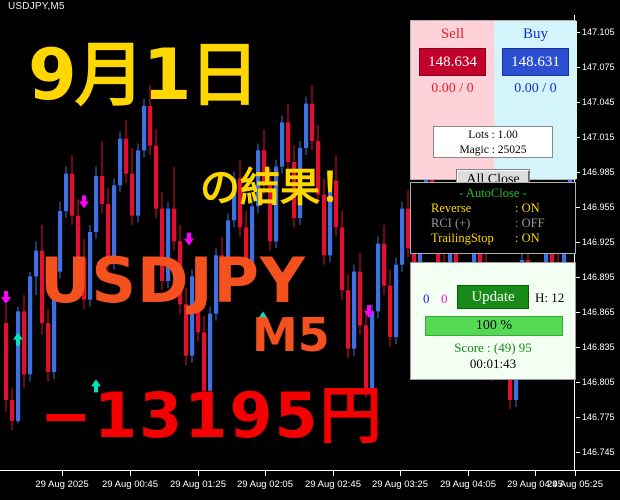  I want to click on price-tick: 147.105, so click(595, 32).